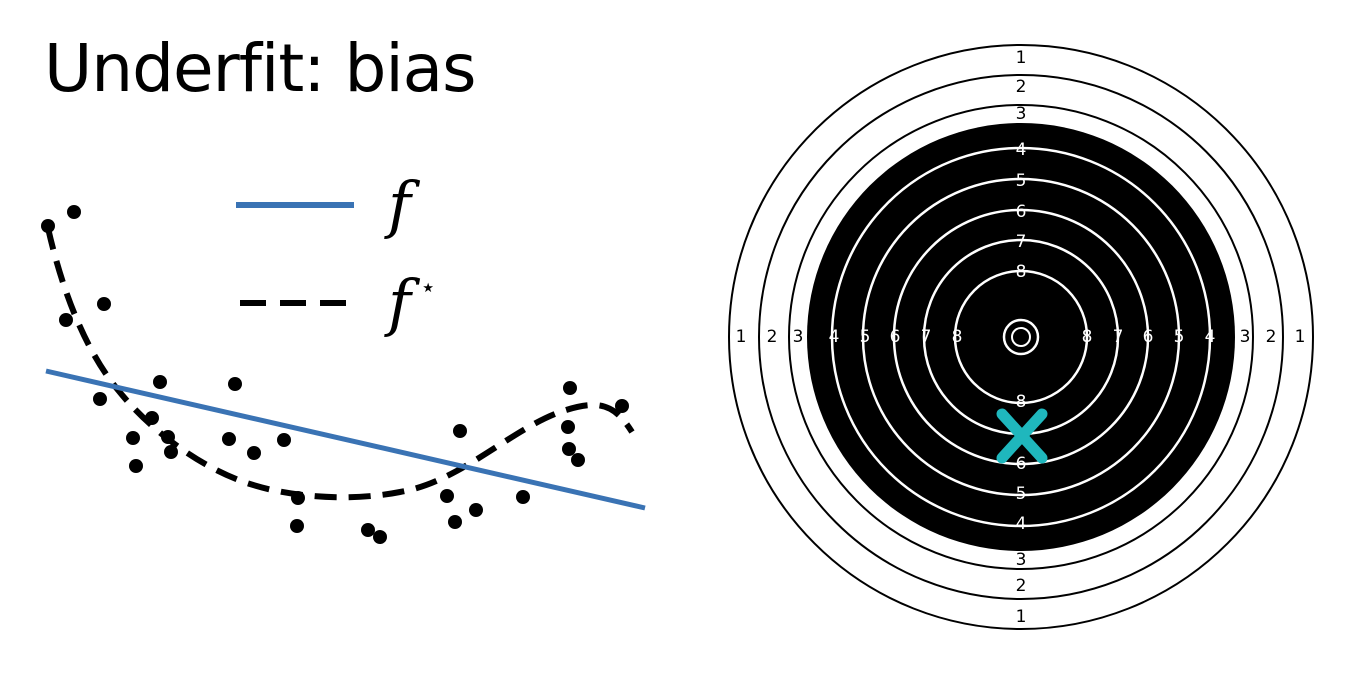 The height and width of the screenshot is (700, 1364). What do you see at coordinates (1021, 58) in the screenshot?
I see `target-label-top: 1` at bounding box center [1021, 58].